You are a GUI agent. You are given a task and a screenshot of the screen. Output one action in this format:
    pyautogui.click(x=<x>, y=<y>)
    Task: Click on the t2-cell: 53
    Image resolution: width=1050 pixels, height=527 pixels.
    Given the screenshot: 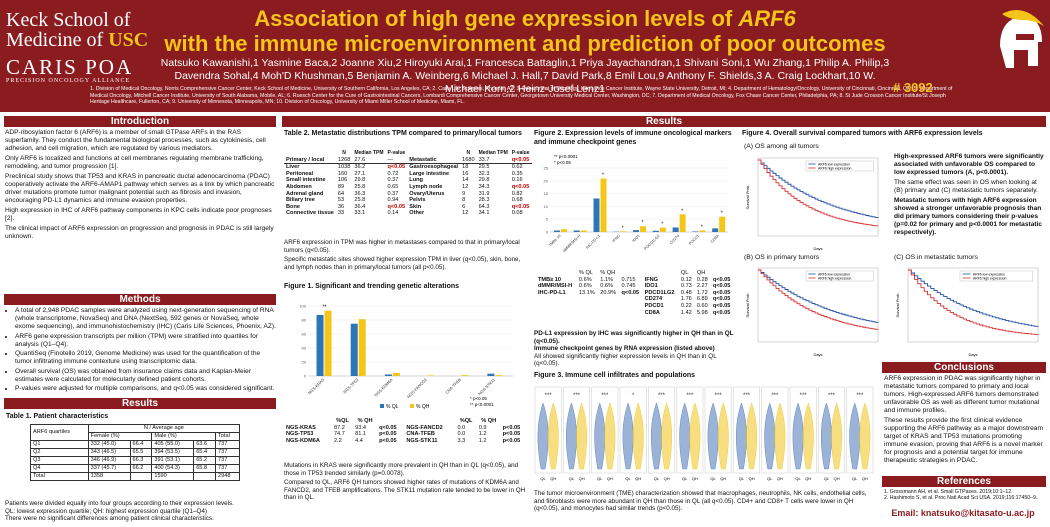 What is the action you would take?
    pyautogui.click(x=341, y=200)
    